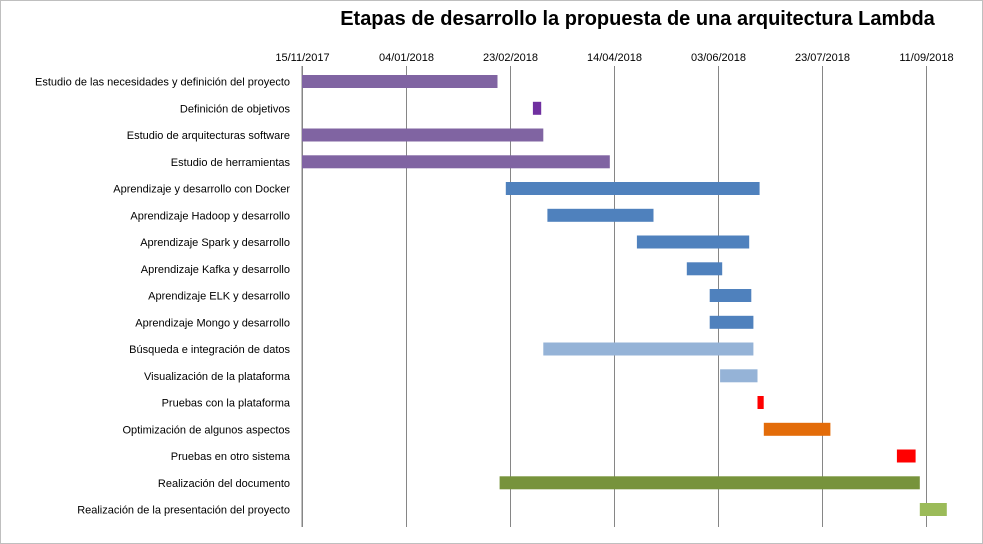 This screenshot has width=983, height=544. I want to click on task-label: Estudio de arquitecturas software, so click(208, 136).